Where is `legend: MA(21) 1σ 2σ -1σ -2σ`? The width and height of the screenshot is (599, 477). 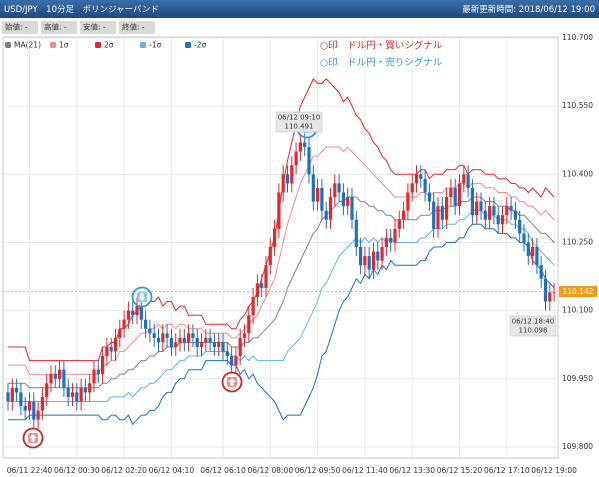
legend: MA(21) 1σ 2σ -1σ -2σ is located at coordinates (105, 45).